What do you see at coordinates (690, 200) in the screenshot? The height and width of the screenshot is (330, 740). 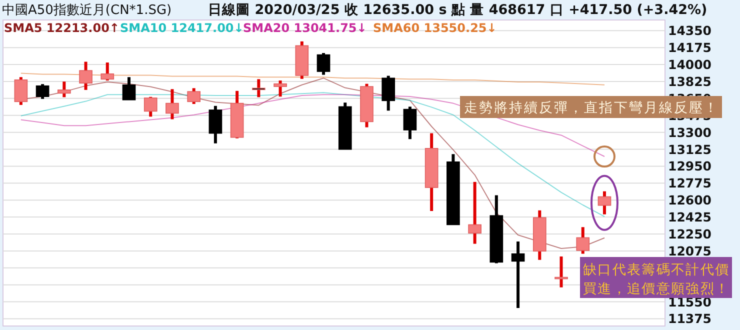 I see `y-tick-label: 12600` at bounding box center [690, 200].